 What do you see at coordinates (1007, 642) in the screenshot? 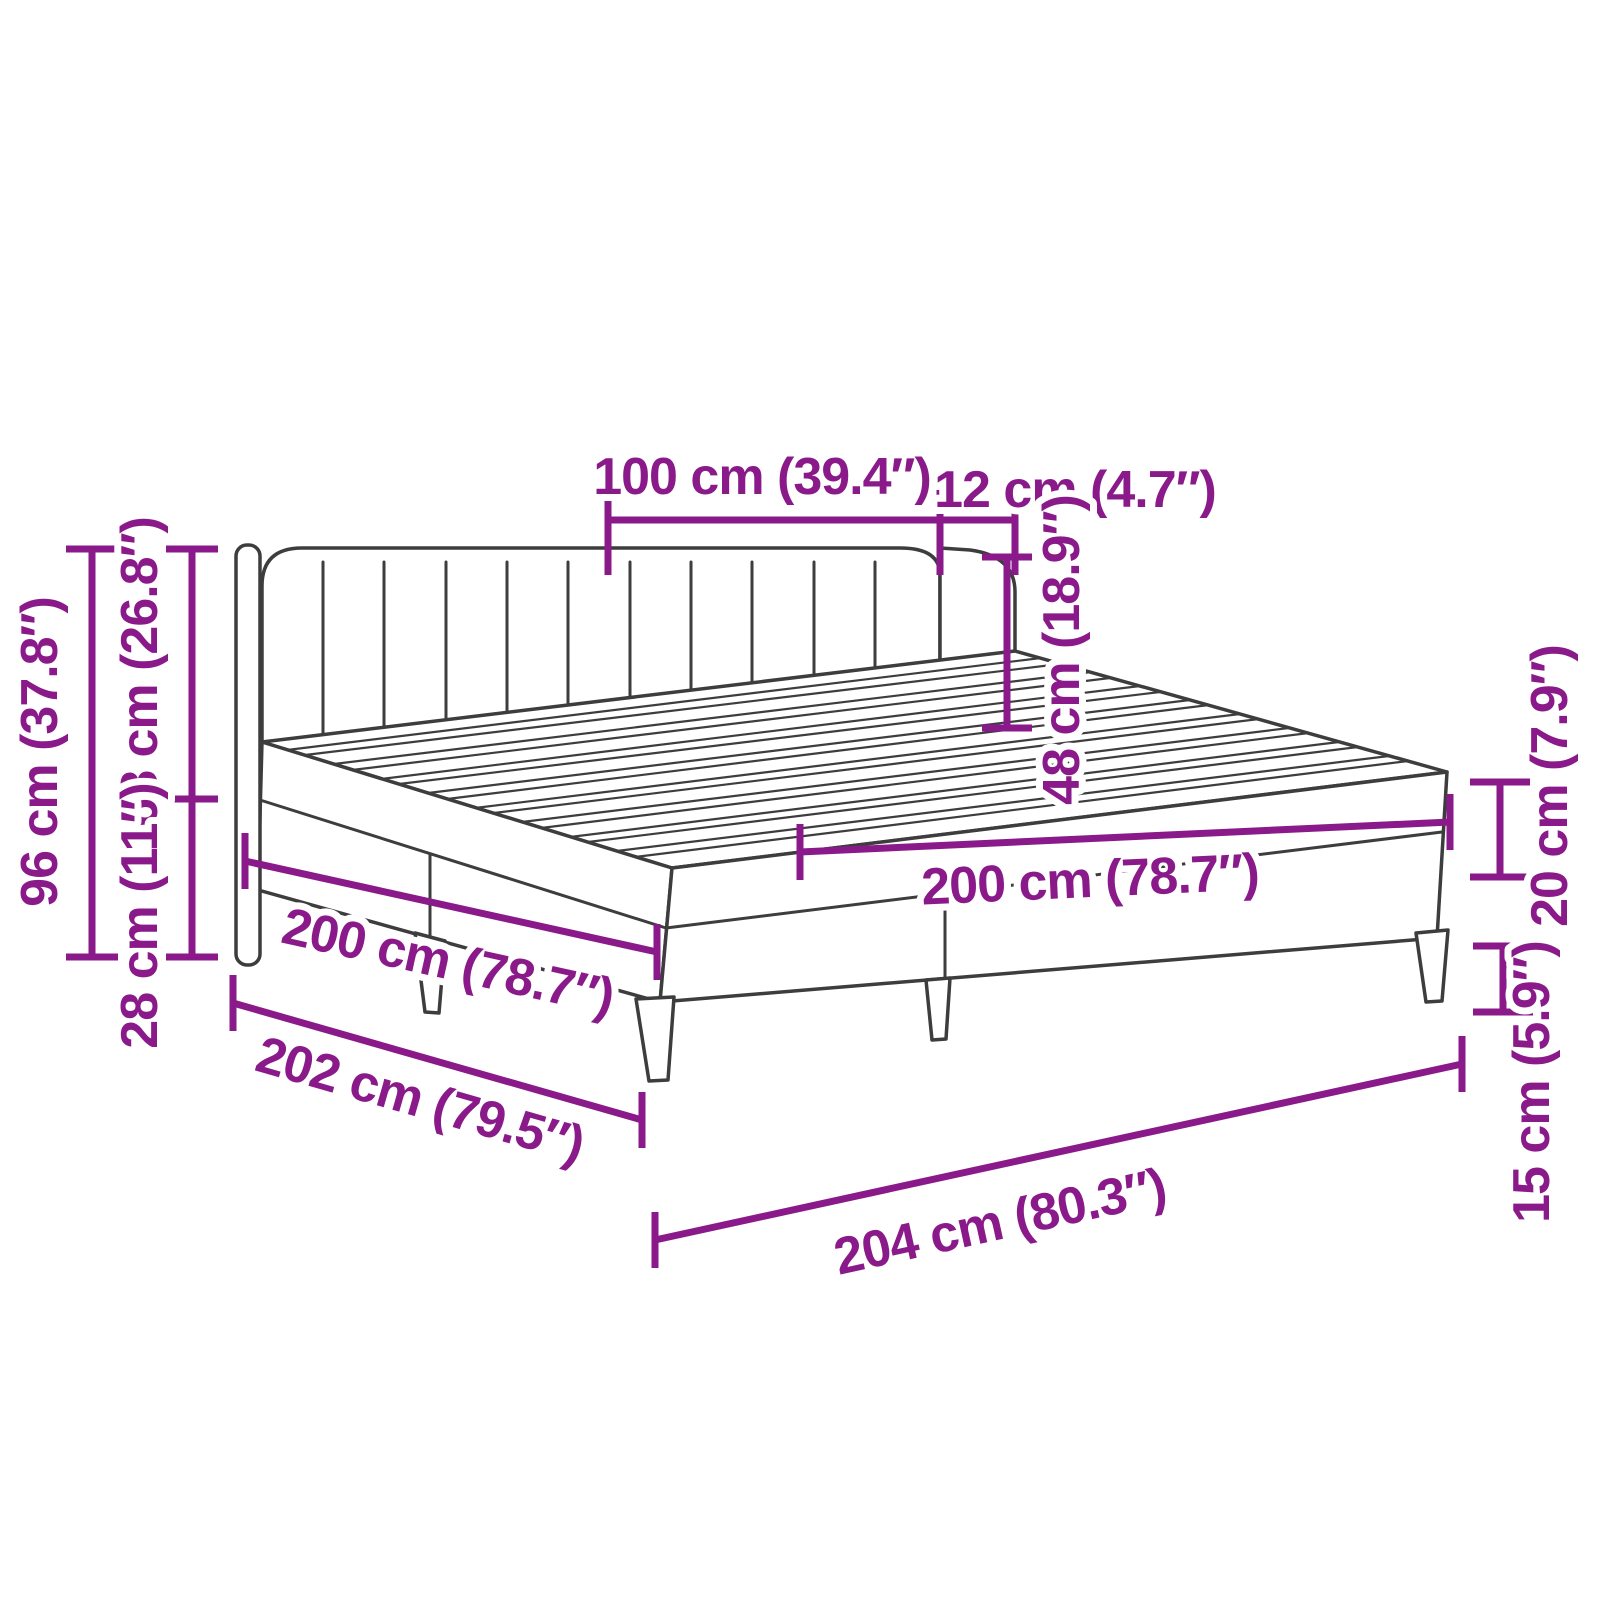
I see `dim-48-line` at bounding box center [1007, 642].